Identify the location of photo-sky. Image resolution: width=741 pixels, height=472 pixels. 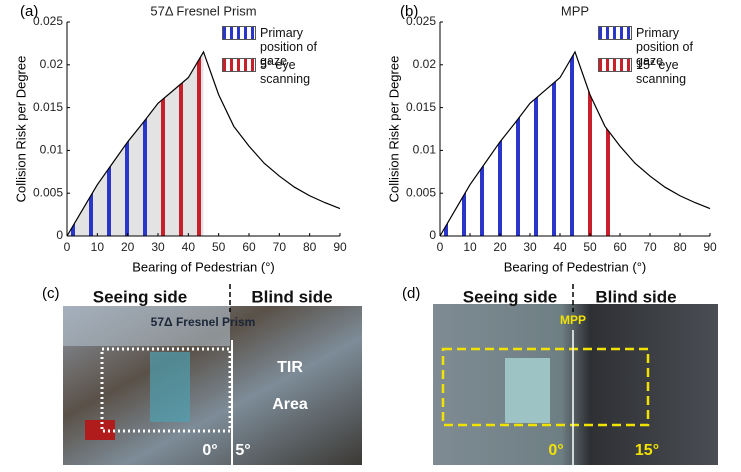
(146, 326).